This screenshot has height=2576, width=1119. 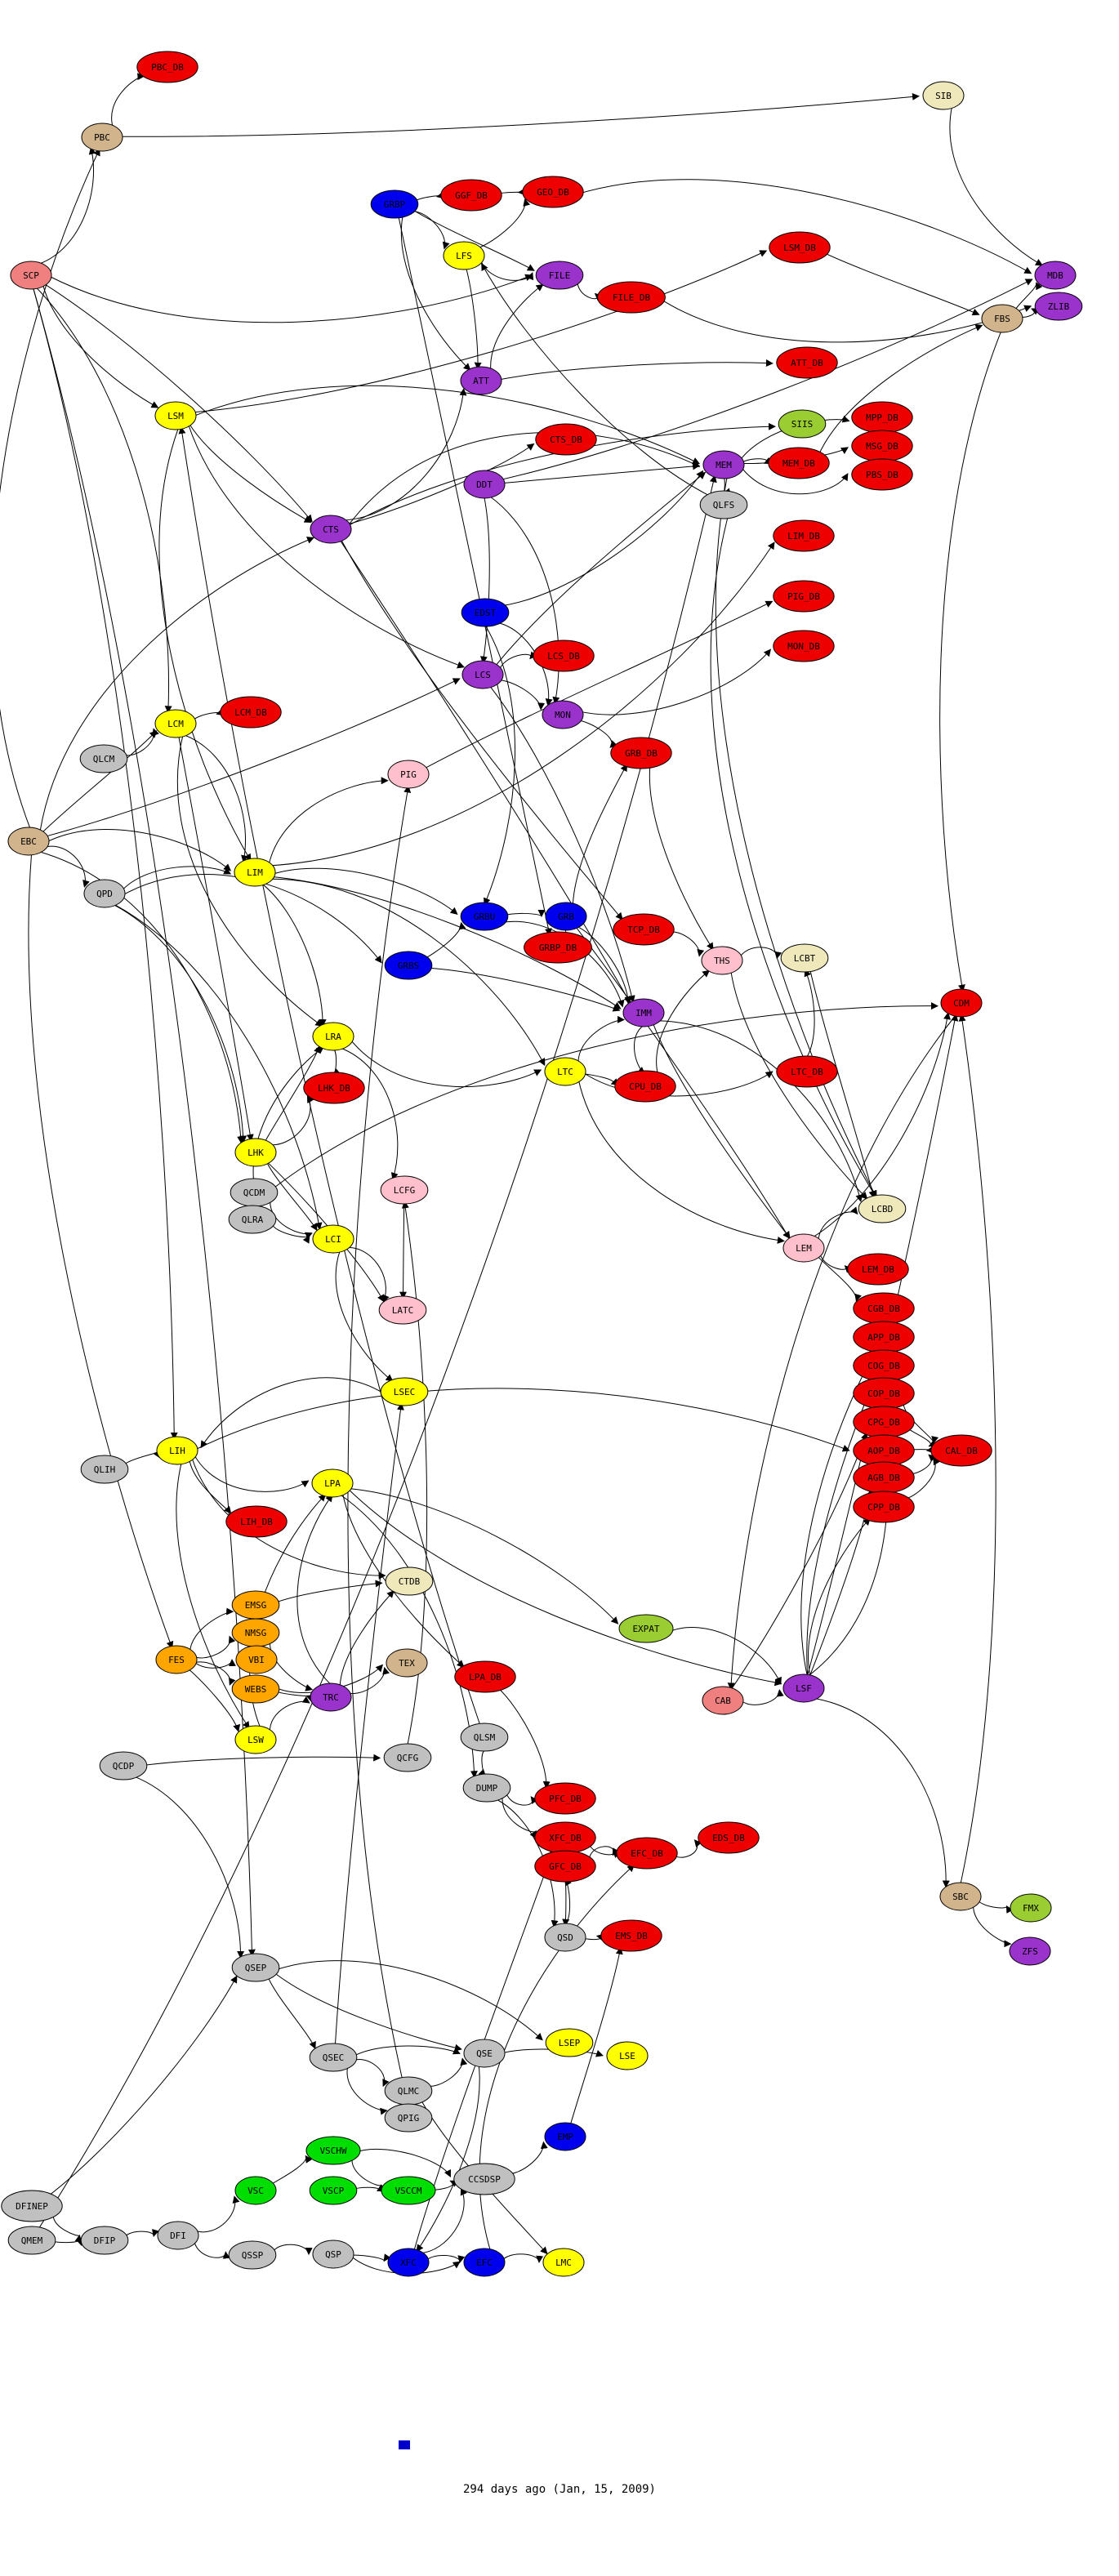 What do you see at coordinates (331, 1697) in the screenshot?
I see `node-shape-TRC` at bounding box center [331, 1697].